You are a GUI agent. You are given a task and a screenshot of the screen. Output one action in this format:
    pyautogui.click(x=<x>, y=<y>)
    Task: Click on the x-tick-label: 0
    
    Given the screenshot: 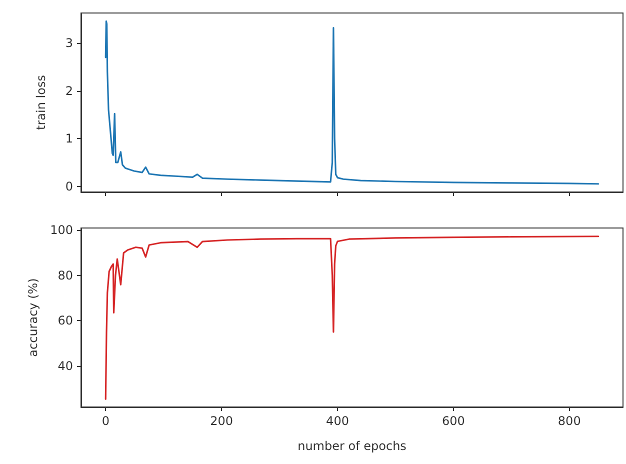 What is the action you would take?
    pyautogui.click(x=106, y=421)
    